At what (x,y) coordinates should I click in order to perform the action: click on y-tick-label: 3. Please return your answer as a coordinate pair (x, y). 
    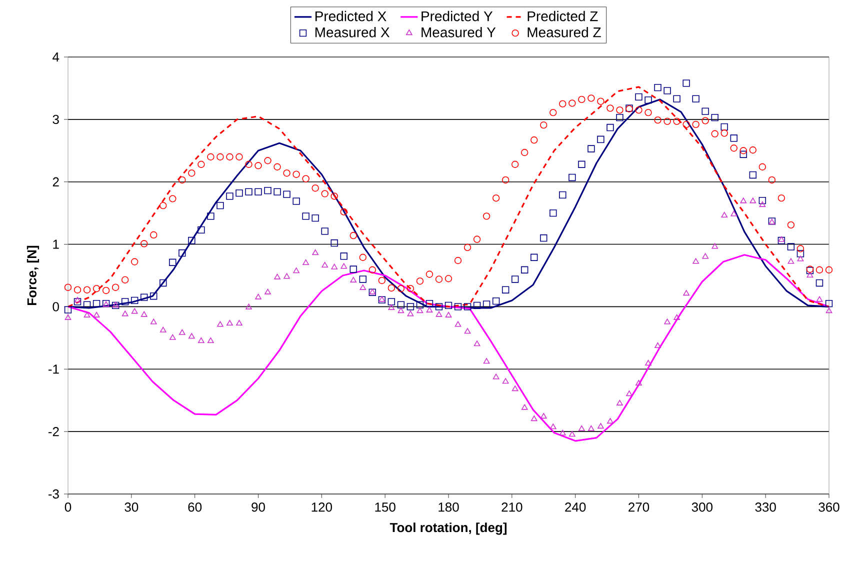
    Looking at the image, I should click on (55, 119).